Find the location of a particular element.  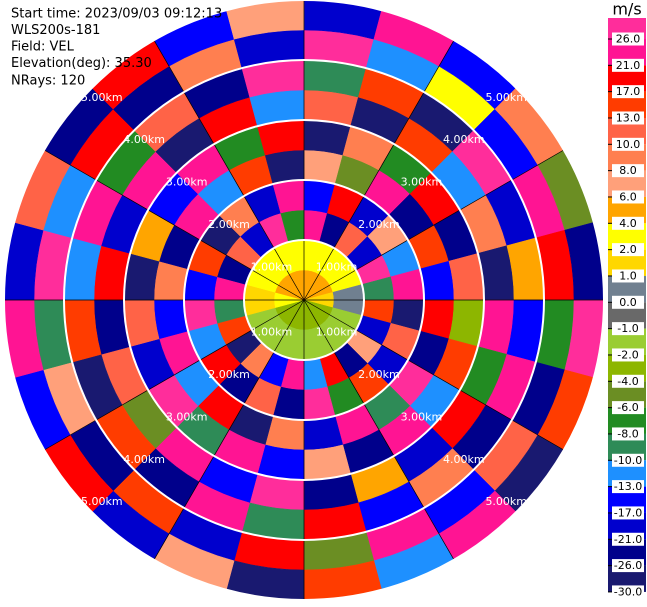

colorbar-label: 13.0 is located at coordinates (628, 117).